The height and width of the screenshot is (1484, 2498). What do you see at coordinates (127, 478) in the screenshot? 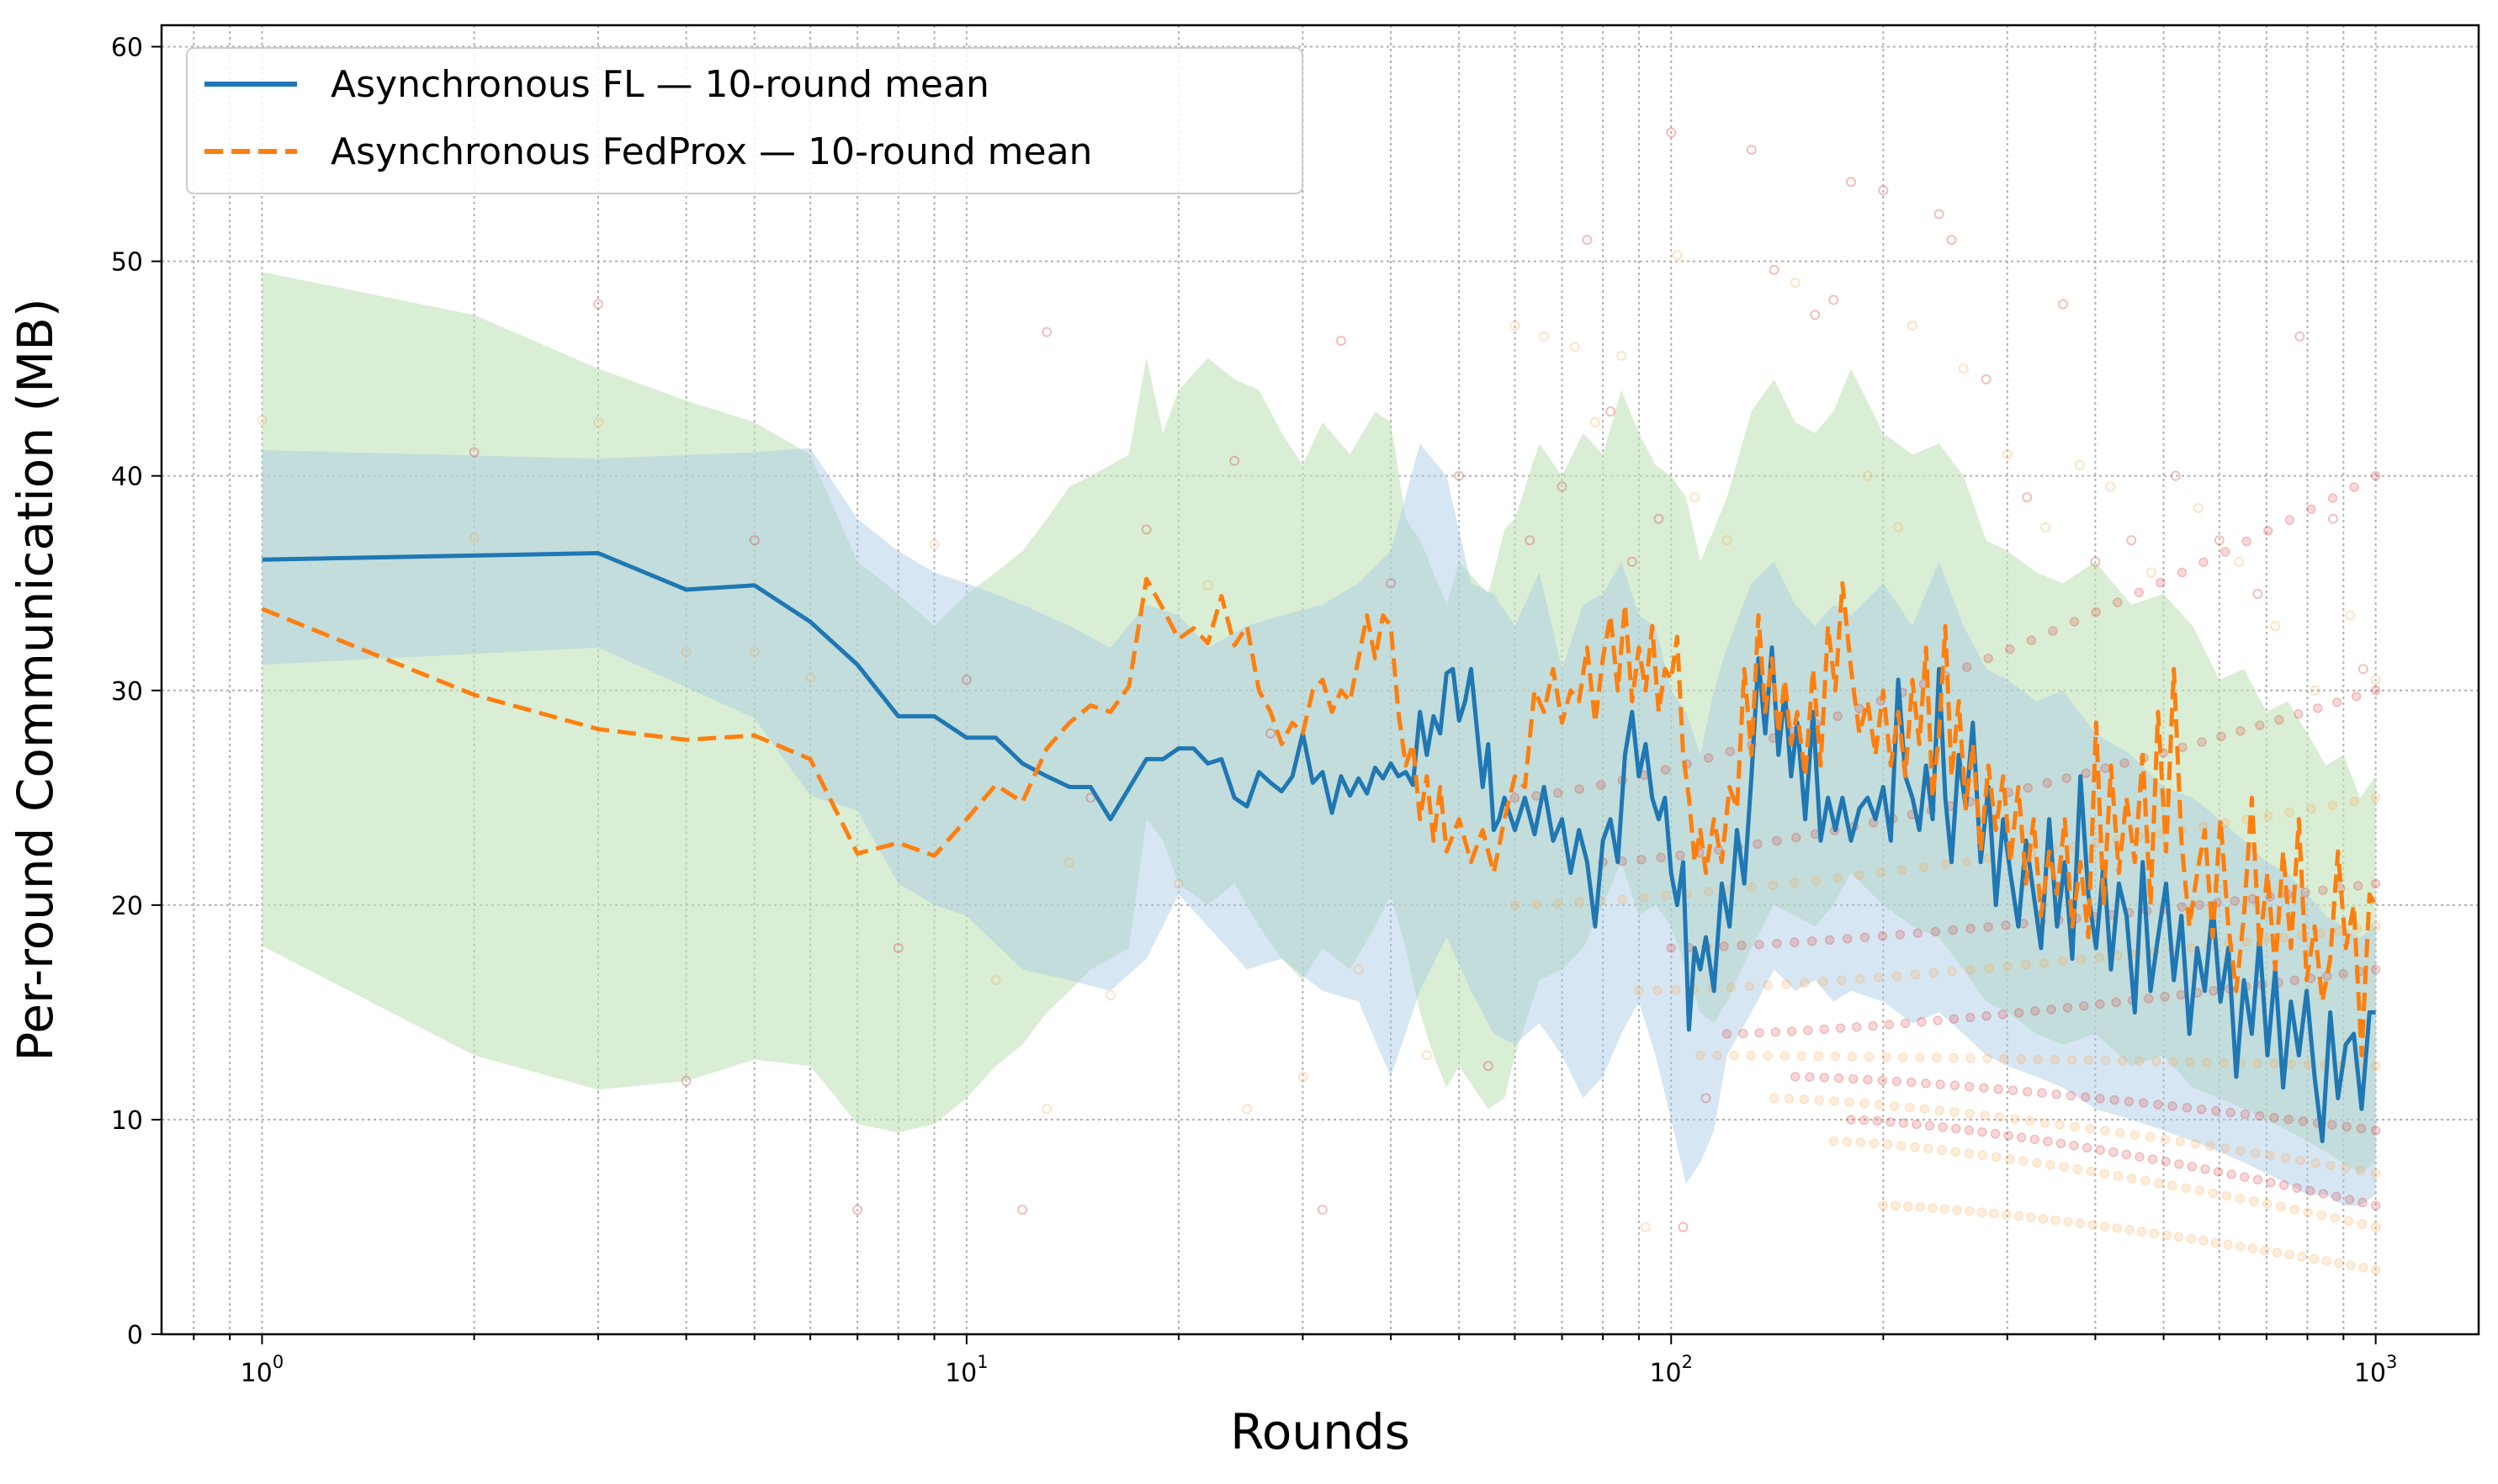
I see `y-tick-label: 40` at bounding box center [127, 478].